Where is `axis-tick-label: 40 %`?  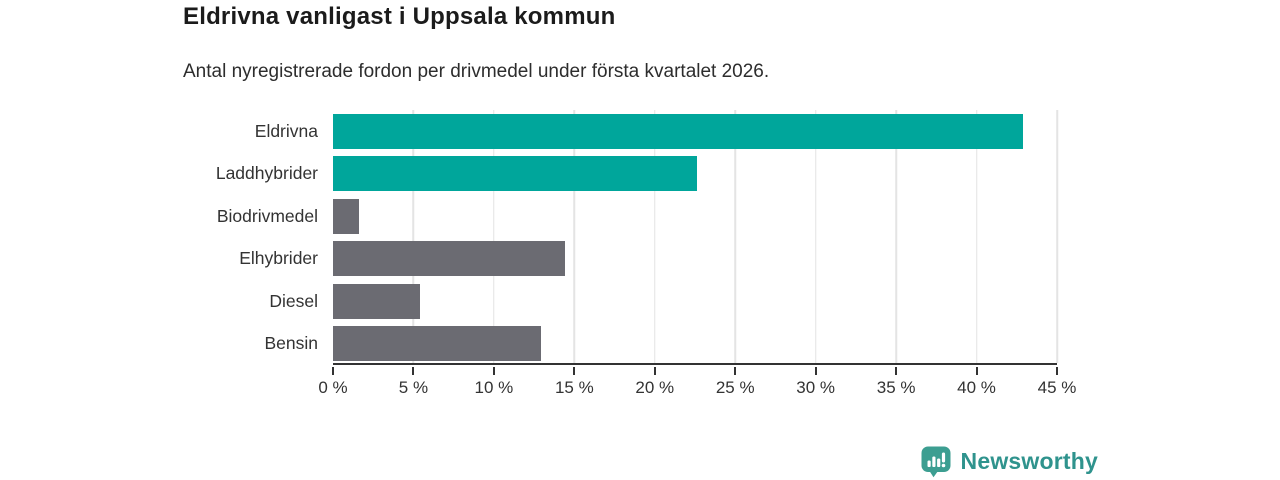
axis-tick-label: 40 % is located at coordinates (976, 387).